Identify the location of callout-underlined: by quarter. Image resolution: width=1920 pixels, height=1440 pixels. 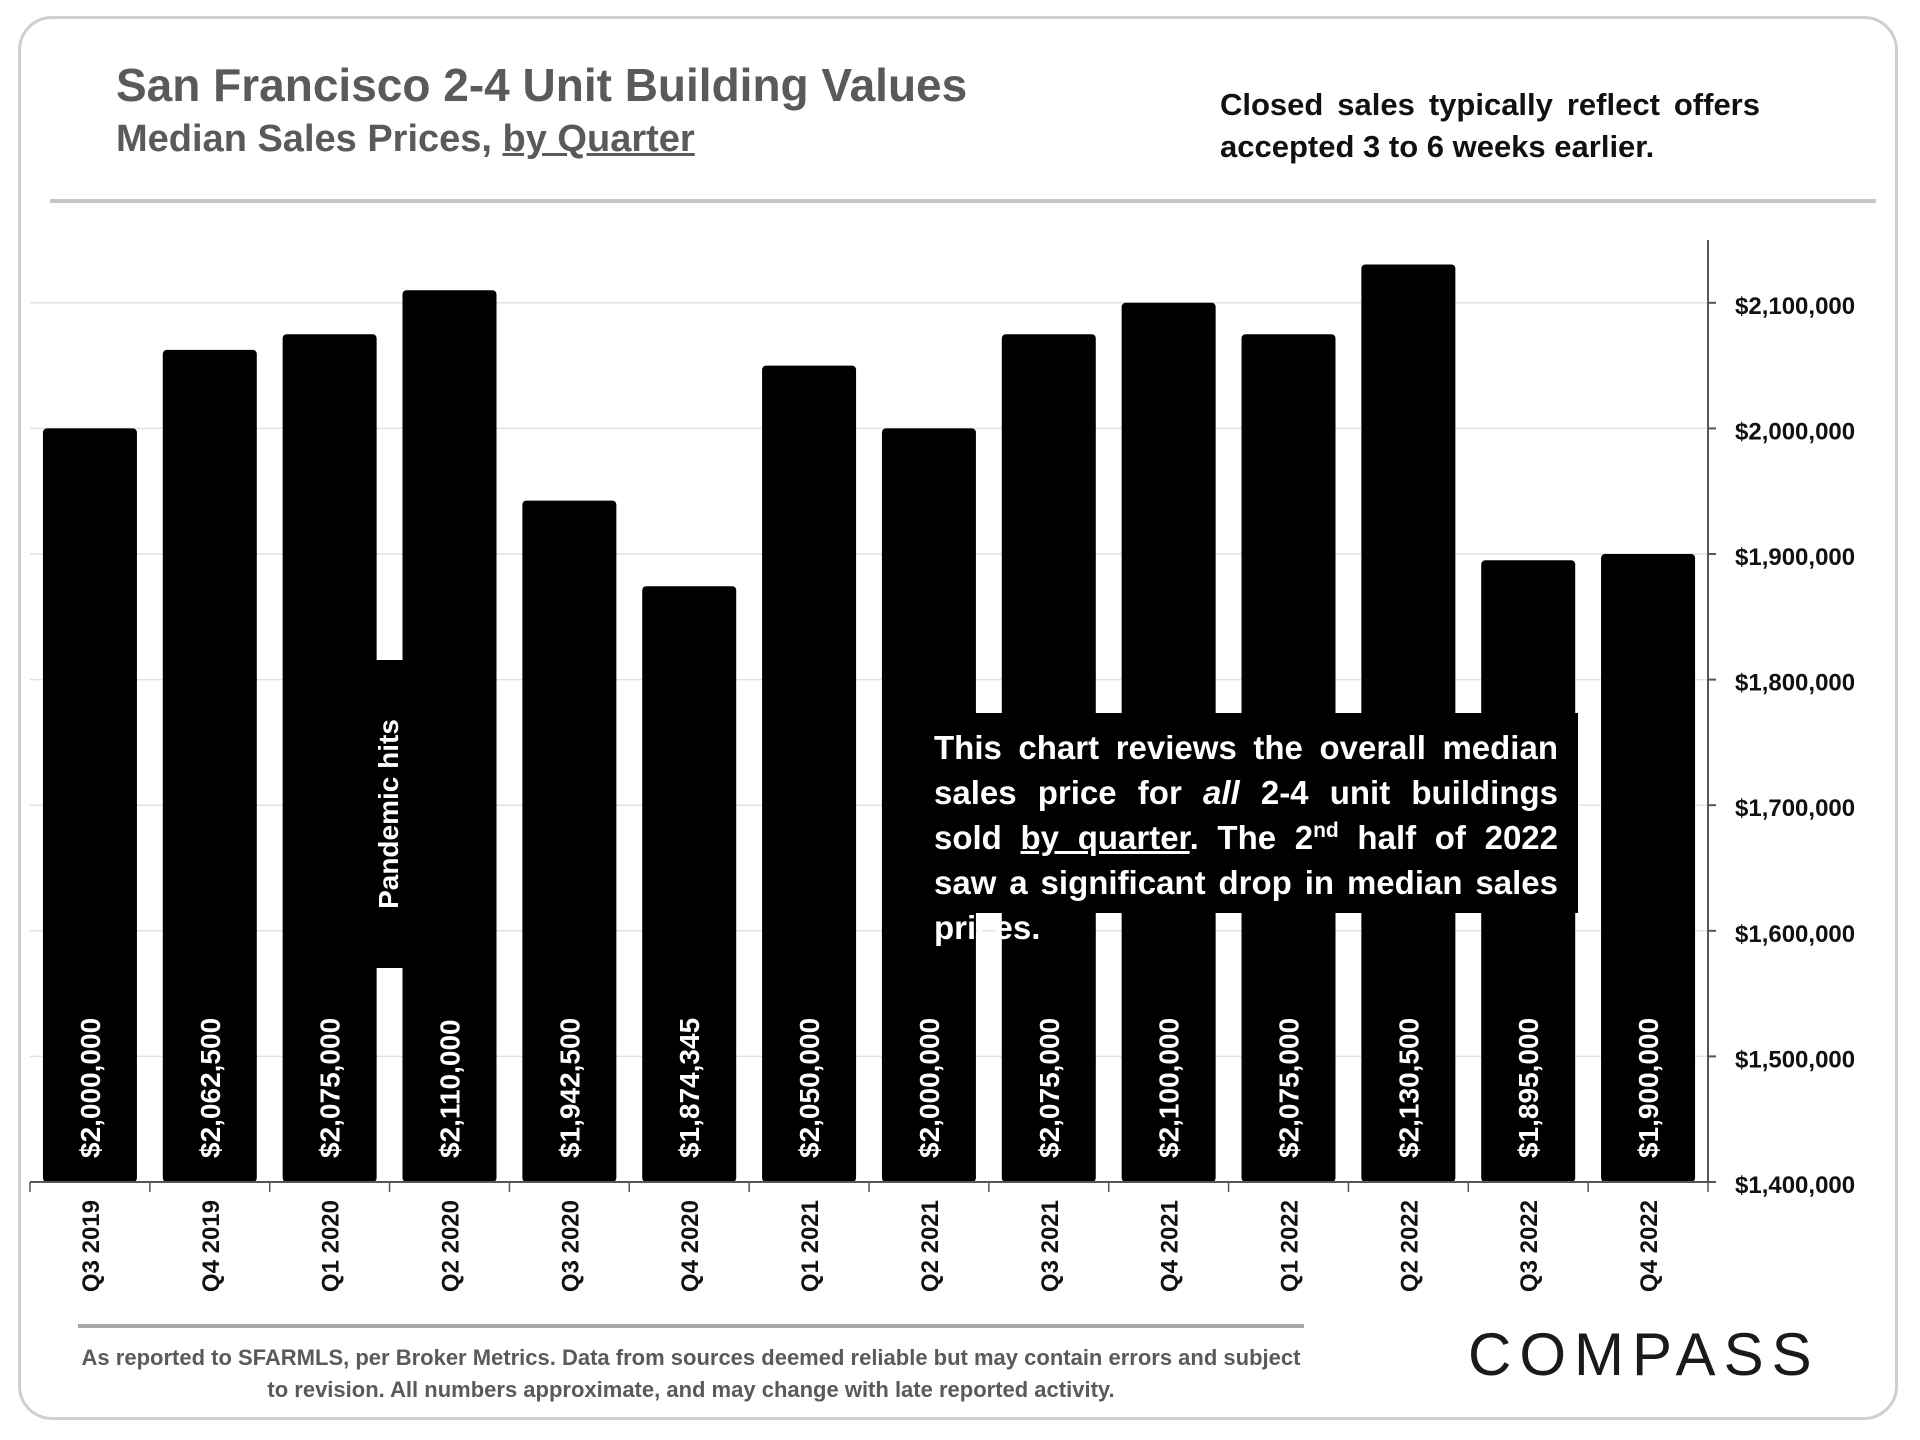
(1105, 837).